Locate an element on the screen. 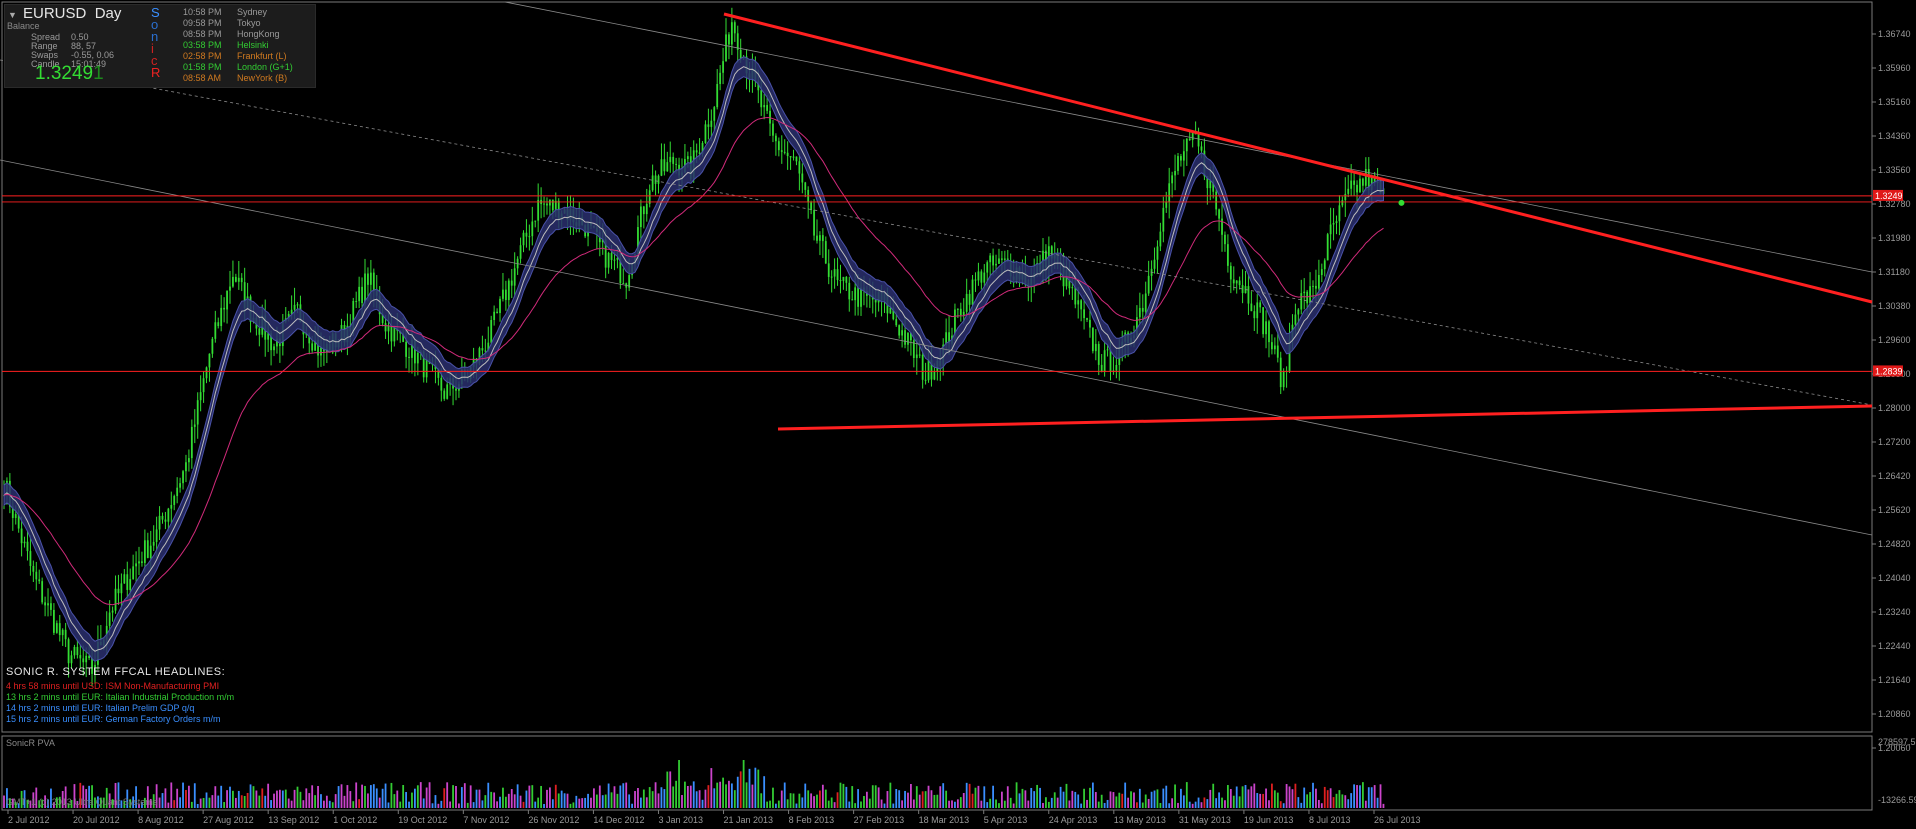  date-tick-label: 5 Apr 2013 is located at coordinates (1006, 820).